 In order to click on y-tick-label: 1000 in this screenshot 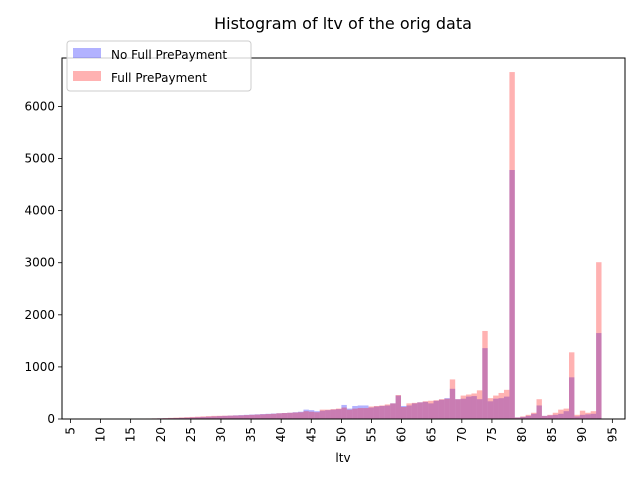, I will do `click(39, 367)`.